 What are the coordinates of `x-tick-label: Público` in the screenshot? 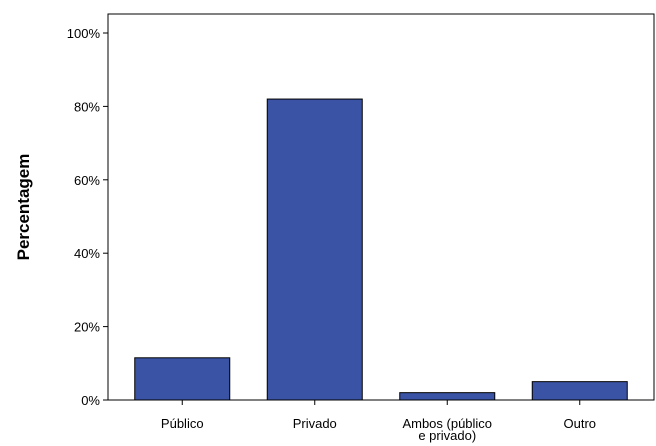 It's located at (182, 423).